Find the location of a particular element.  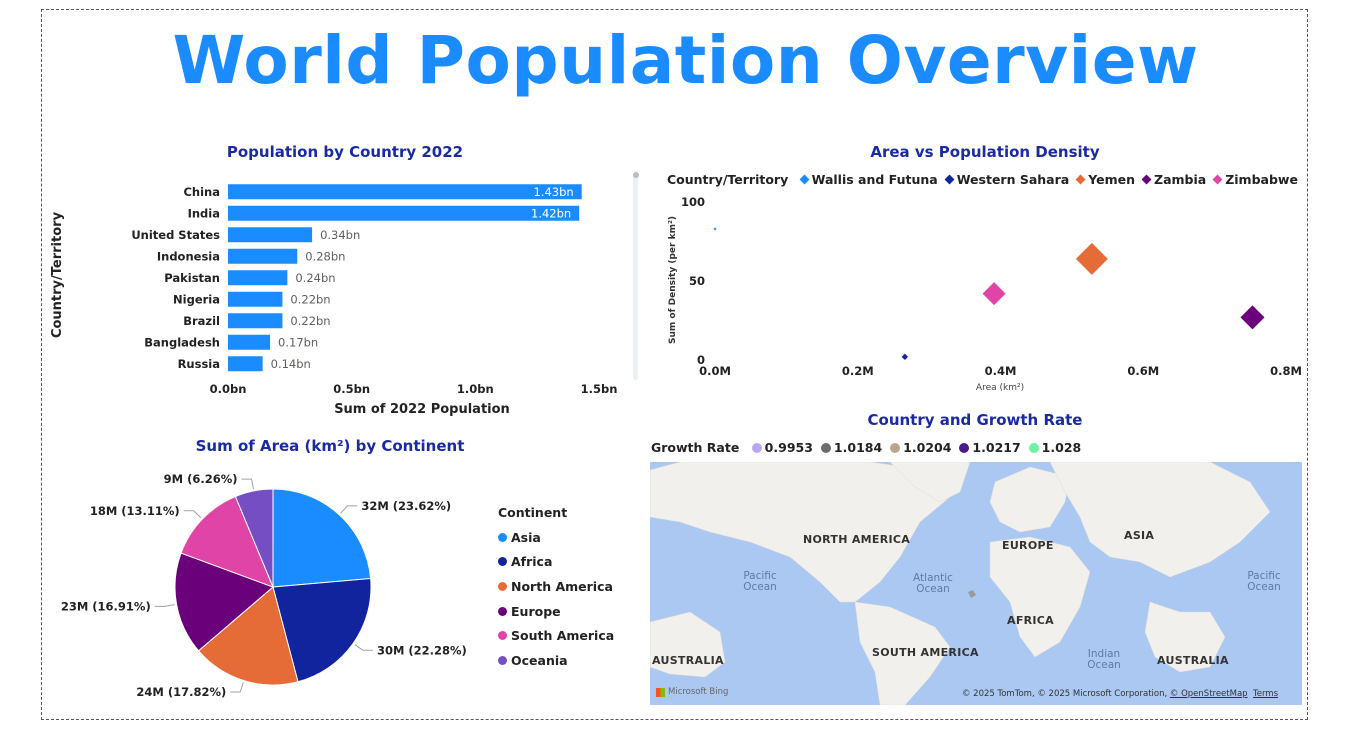

bar-category-label: Pakistan is located at coordinates (192, 278).